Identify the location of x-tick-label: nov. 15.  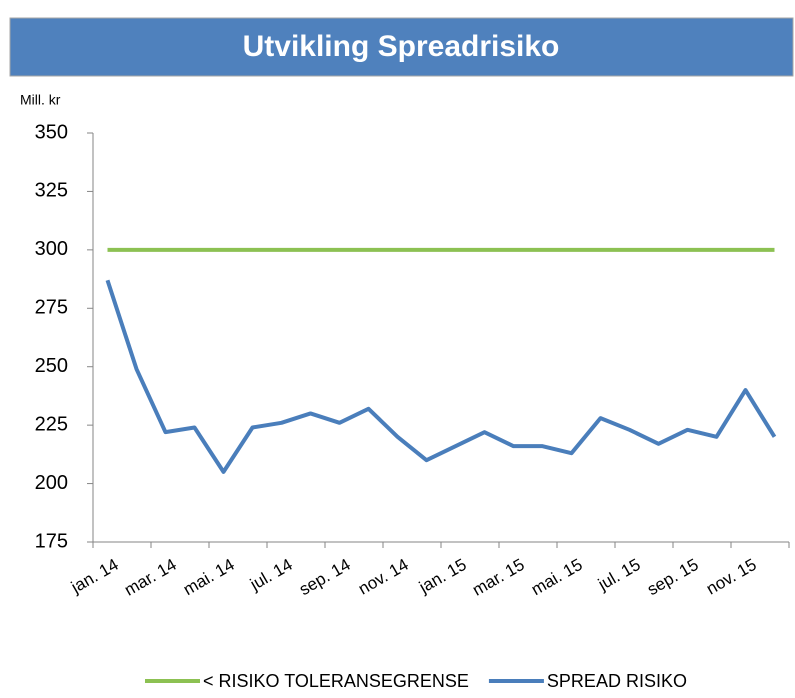
(731, 577).